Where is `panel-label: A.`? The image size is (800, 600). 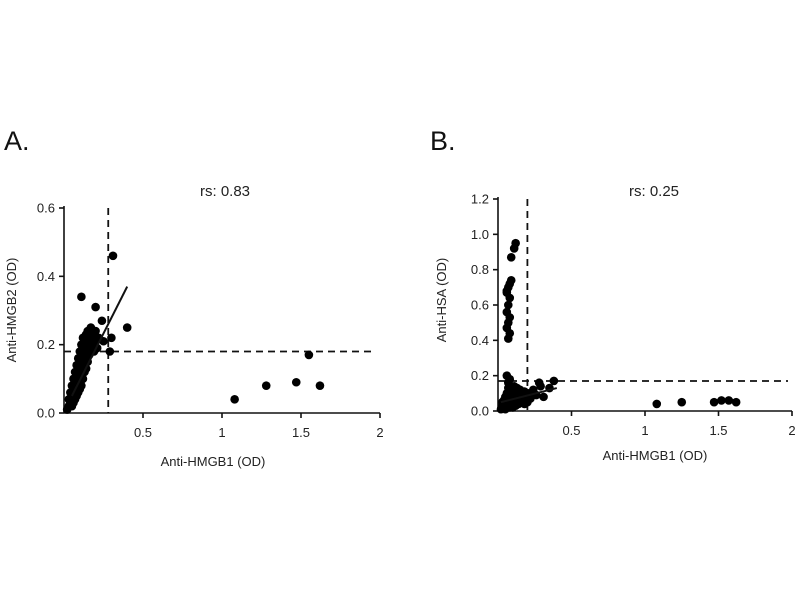
panel-label: A. is located at coordinates (17, 141).